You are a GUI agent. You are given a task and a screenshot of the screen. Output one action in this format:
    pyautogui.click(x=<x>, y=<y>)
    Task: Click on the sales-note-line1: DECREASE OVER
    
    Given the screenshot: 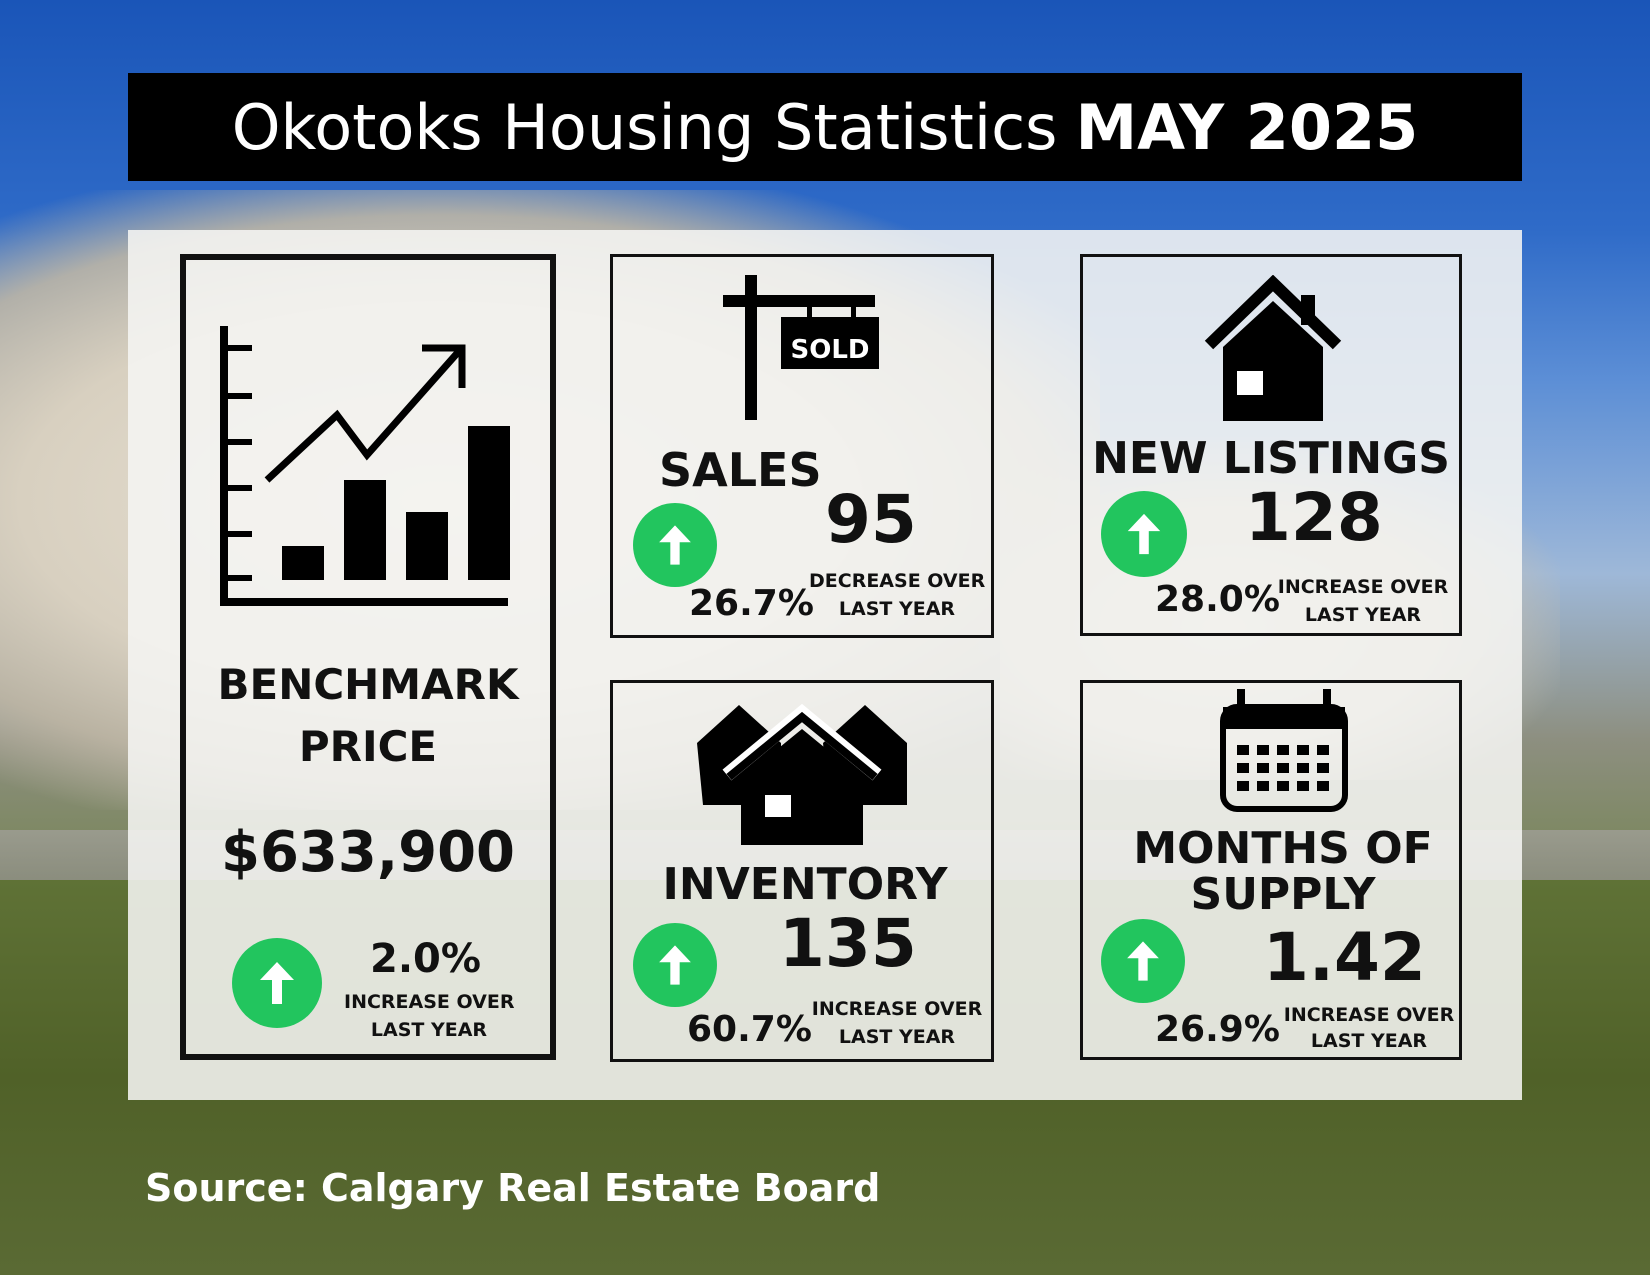 What is the action you would take?
    pyautogui.click(x=897, y=581)
    